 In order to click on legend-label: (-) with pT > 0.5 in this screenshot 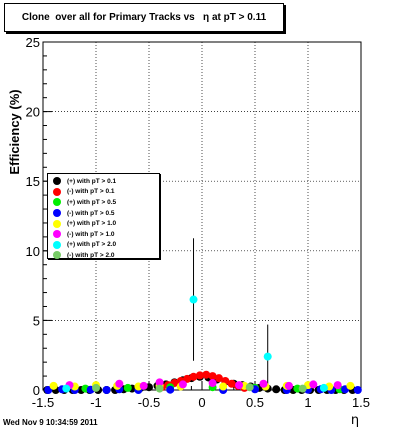, I will do `click(91, 213)`.